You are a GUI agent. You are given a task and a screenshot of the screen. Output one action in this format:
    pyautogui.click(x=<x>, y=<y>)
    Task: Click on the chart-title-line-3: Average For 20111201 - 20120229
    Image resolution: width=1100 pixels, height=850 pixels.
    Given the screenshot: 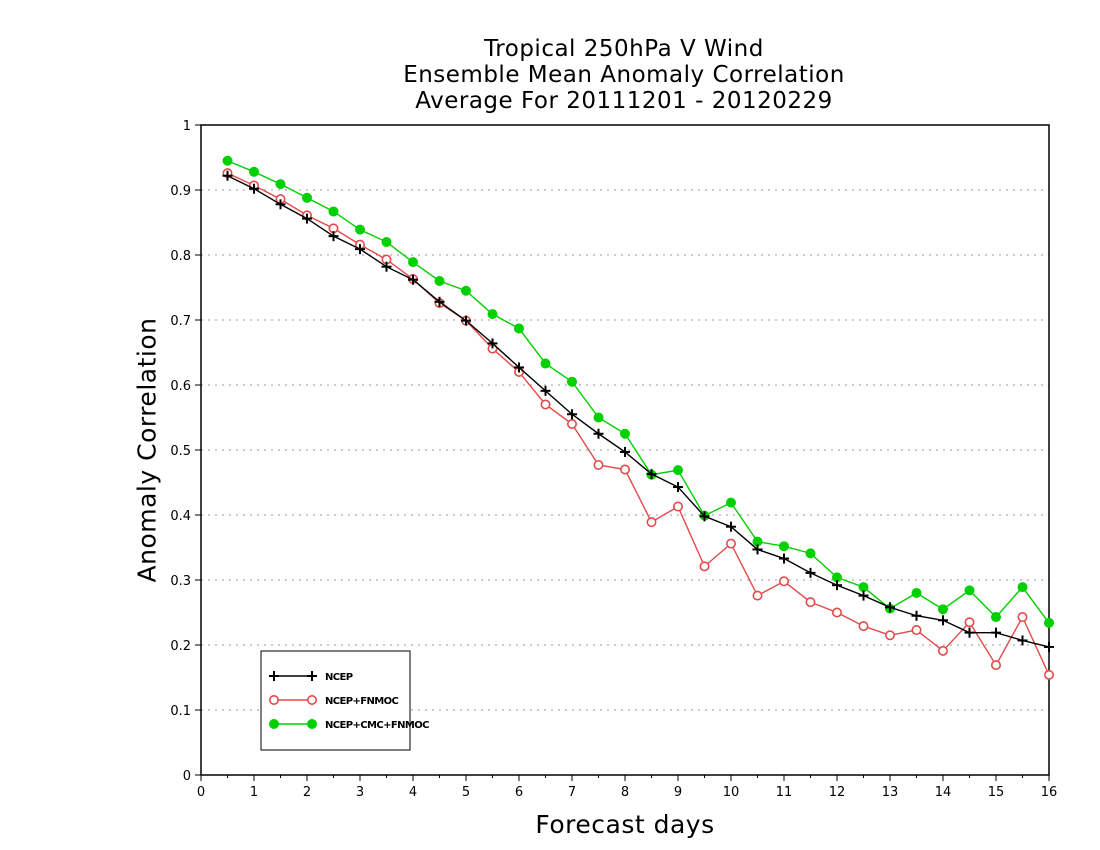 What is the action you would take?
    pyautogui.click(x=624, y=101)
    